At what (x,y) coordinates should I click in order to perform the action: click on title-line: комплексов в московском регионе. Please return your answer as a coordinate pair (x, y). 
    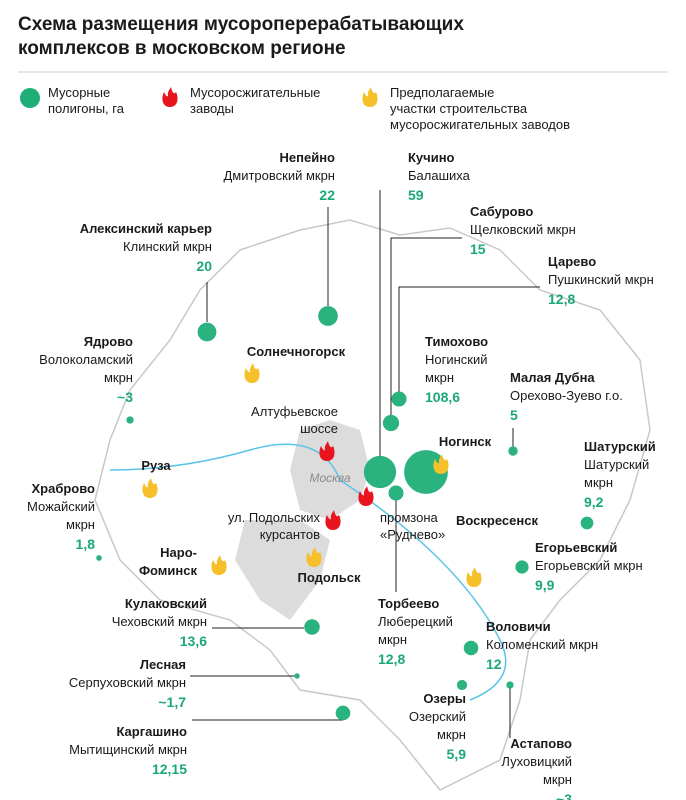
    Looking at the image, I should click on (182, 48).